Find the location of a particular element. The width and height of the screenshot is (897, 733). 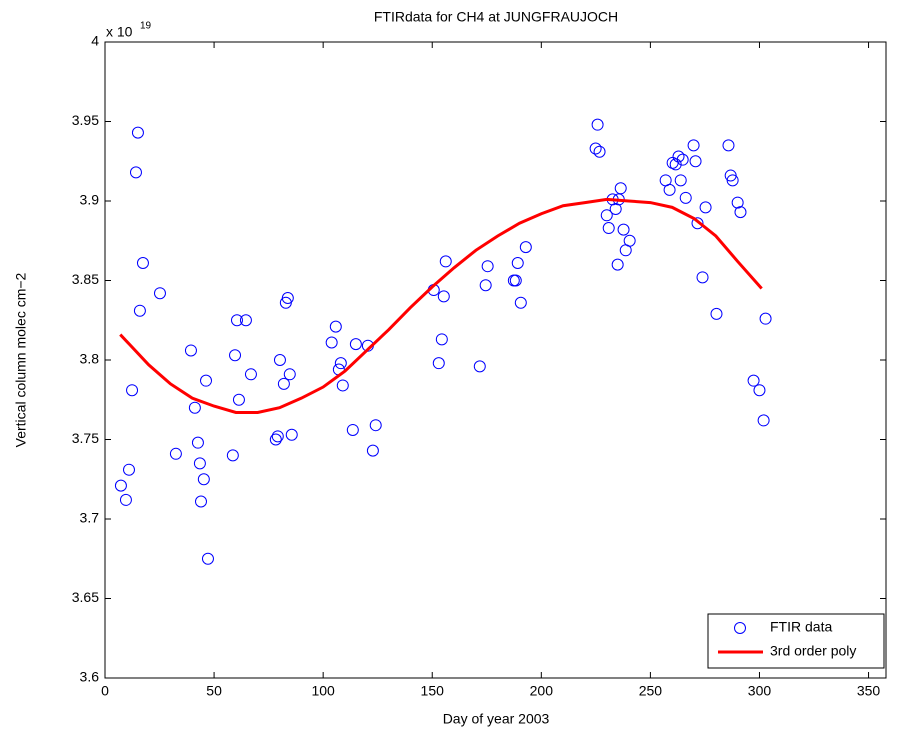

y-tick-label: 3.65 is located at coordinates (85, 597).